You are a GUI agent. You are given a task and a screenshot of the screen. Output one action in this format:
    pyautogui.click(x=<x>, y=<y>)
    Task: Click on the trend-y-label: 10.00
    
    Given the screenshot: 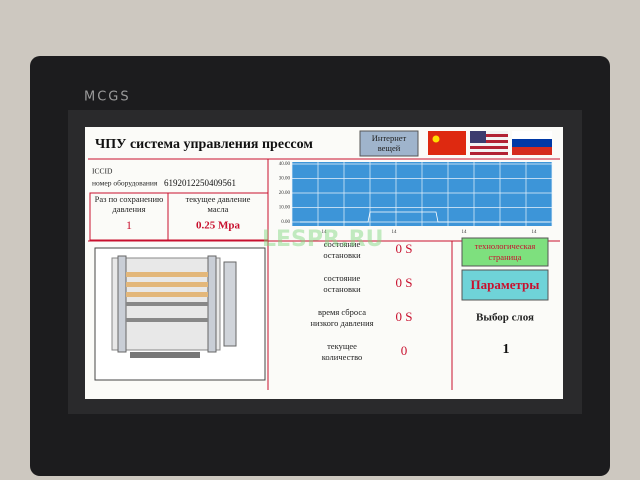 What is the action you would take?
    pyautogui.click(x=285, y=208)
    